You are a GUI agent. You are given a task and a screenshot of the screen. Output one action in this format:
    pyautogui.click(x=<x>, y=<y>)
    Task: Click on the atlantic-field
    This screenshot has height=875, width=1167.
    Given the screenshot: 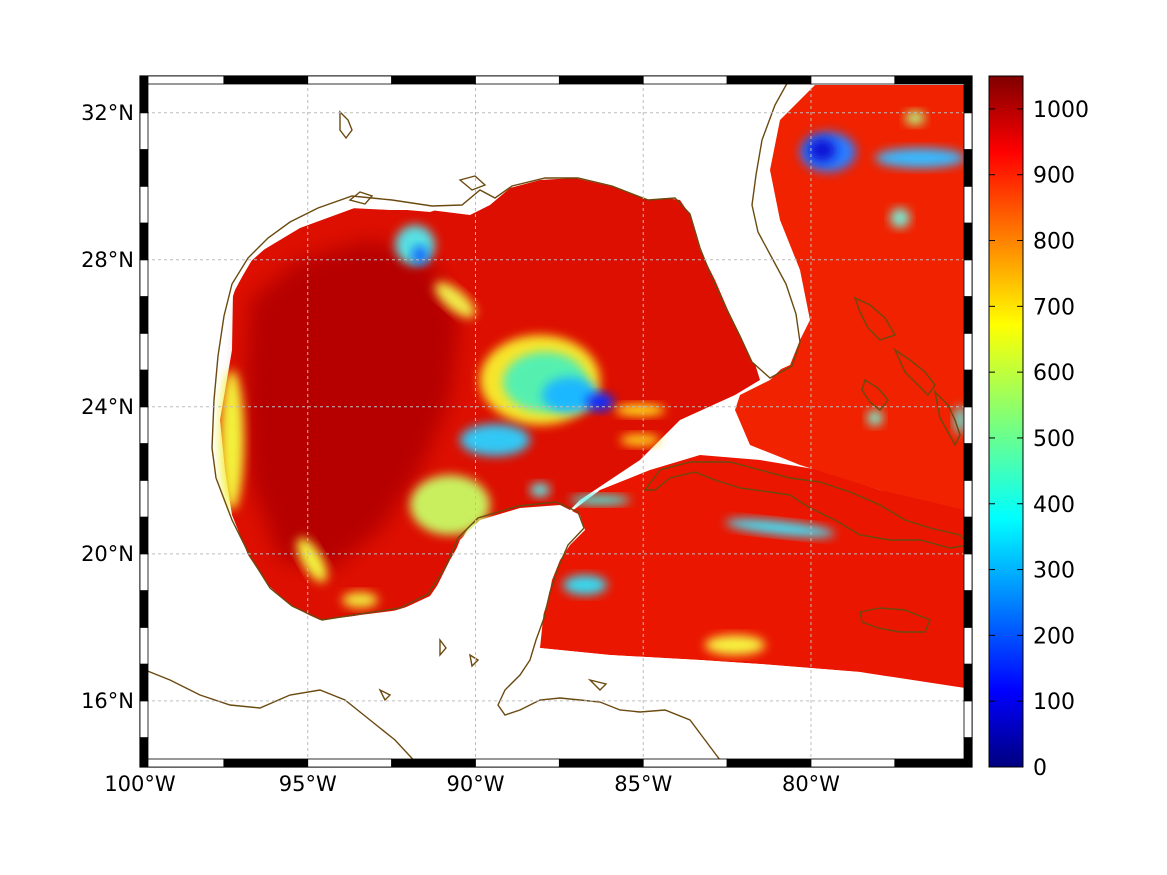 What is the action you would take?
    pyautogui.click(x=850, y=297)
    